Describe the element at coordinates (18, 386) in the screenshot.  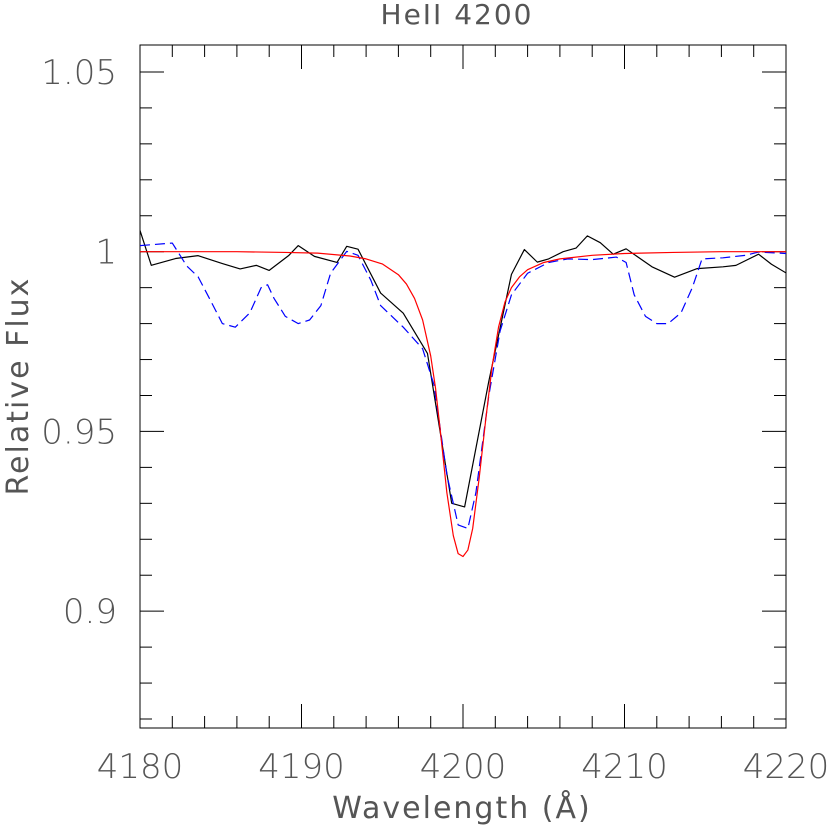
I see `y-axis-title: Relative Flux` at that location.